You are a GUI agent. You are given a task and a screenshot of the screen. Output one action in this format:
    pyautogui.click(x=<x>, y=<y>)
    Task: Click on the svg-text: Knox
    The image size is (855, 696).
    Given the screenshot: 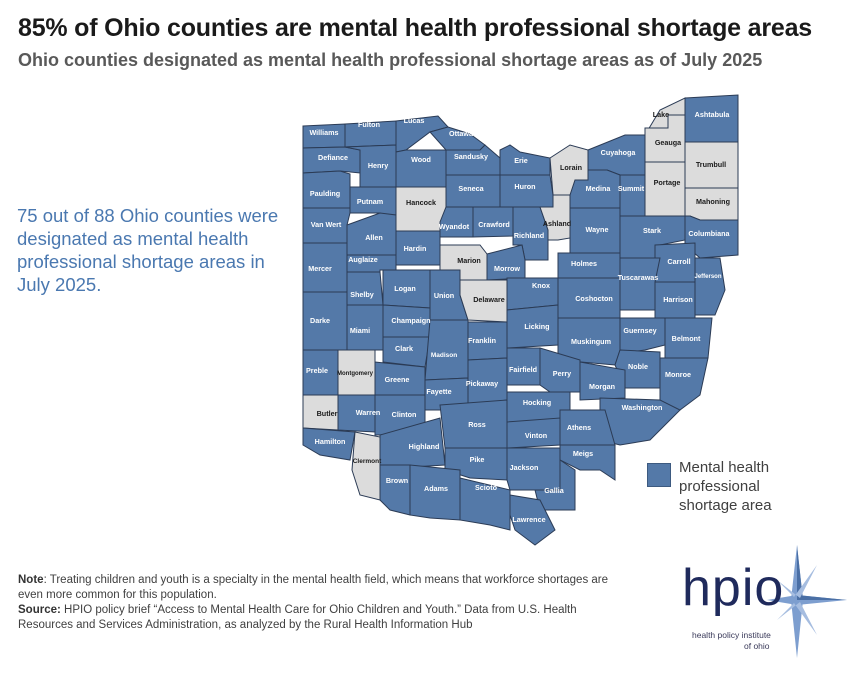 What is the action you would take?
    pyautogui.click(x=541, y=285)
    